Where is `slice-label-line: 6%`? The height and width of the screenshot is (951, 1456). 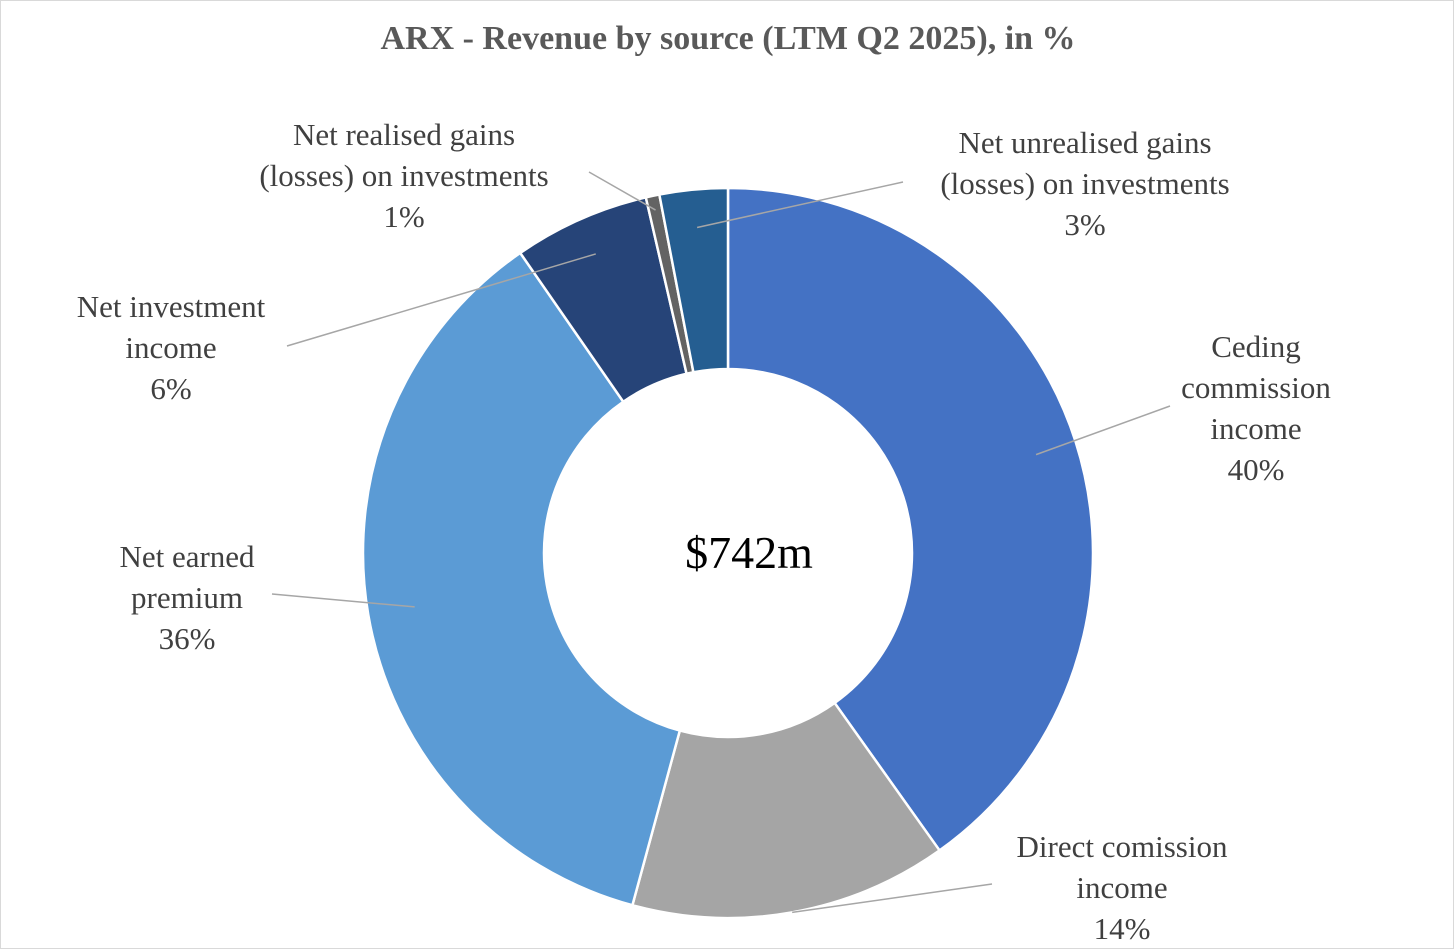
slice-label-line: 6% is located at coordinates (170, 388).